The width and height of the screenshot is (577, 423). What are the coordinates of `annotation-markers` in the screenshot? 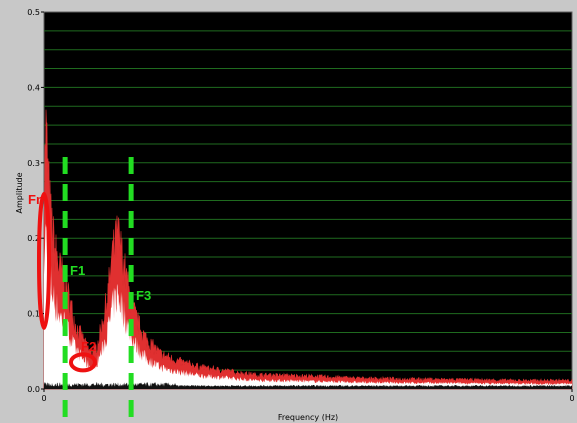 It's located at (85, 290).